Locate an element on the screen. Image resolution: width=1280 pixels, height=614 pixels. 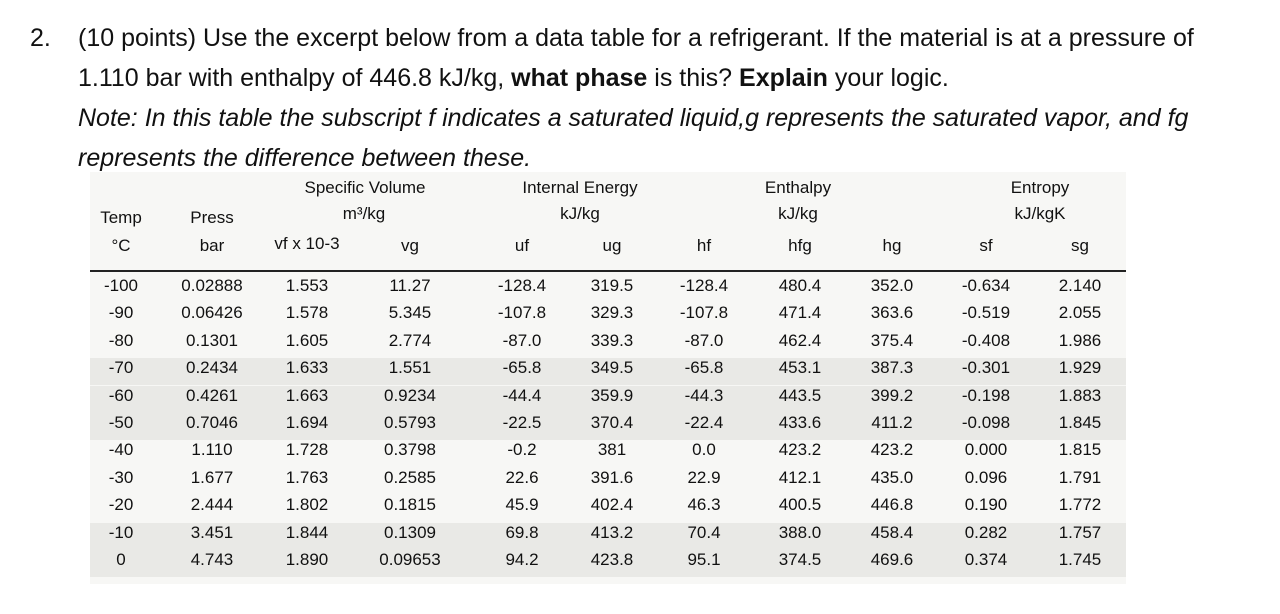
table-cell: 0.2434 is located at coordinates (212, 368).